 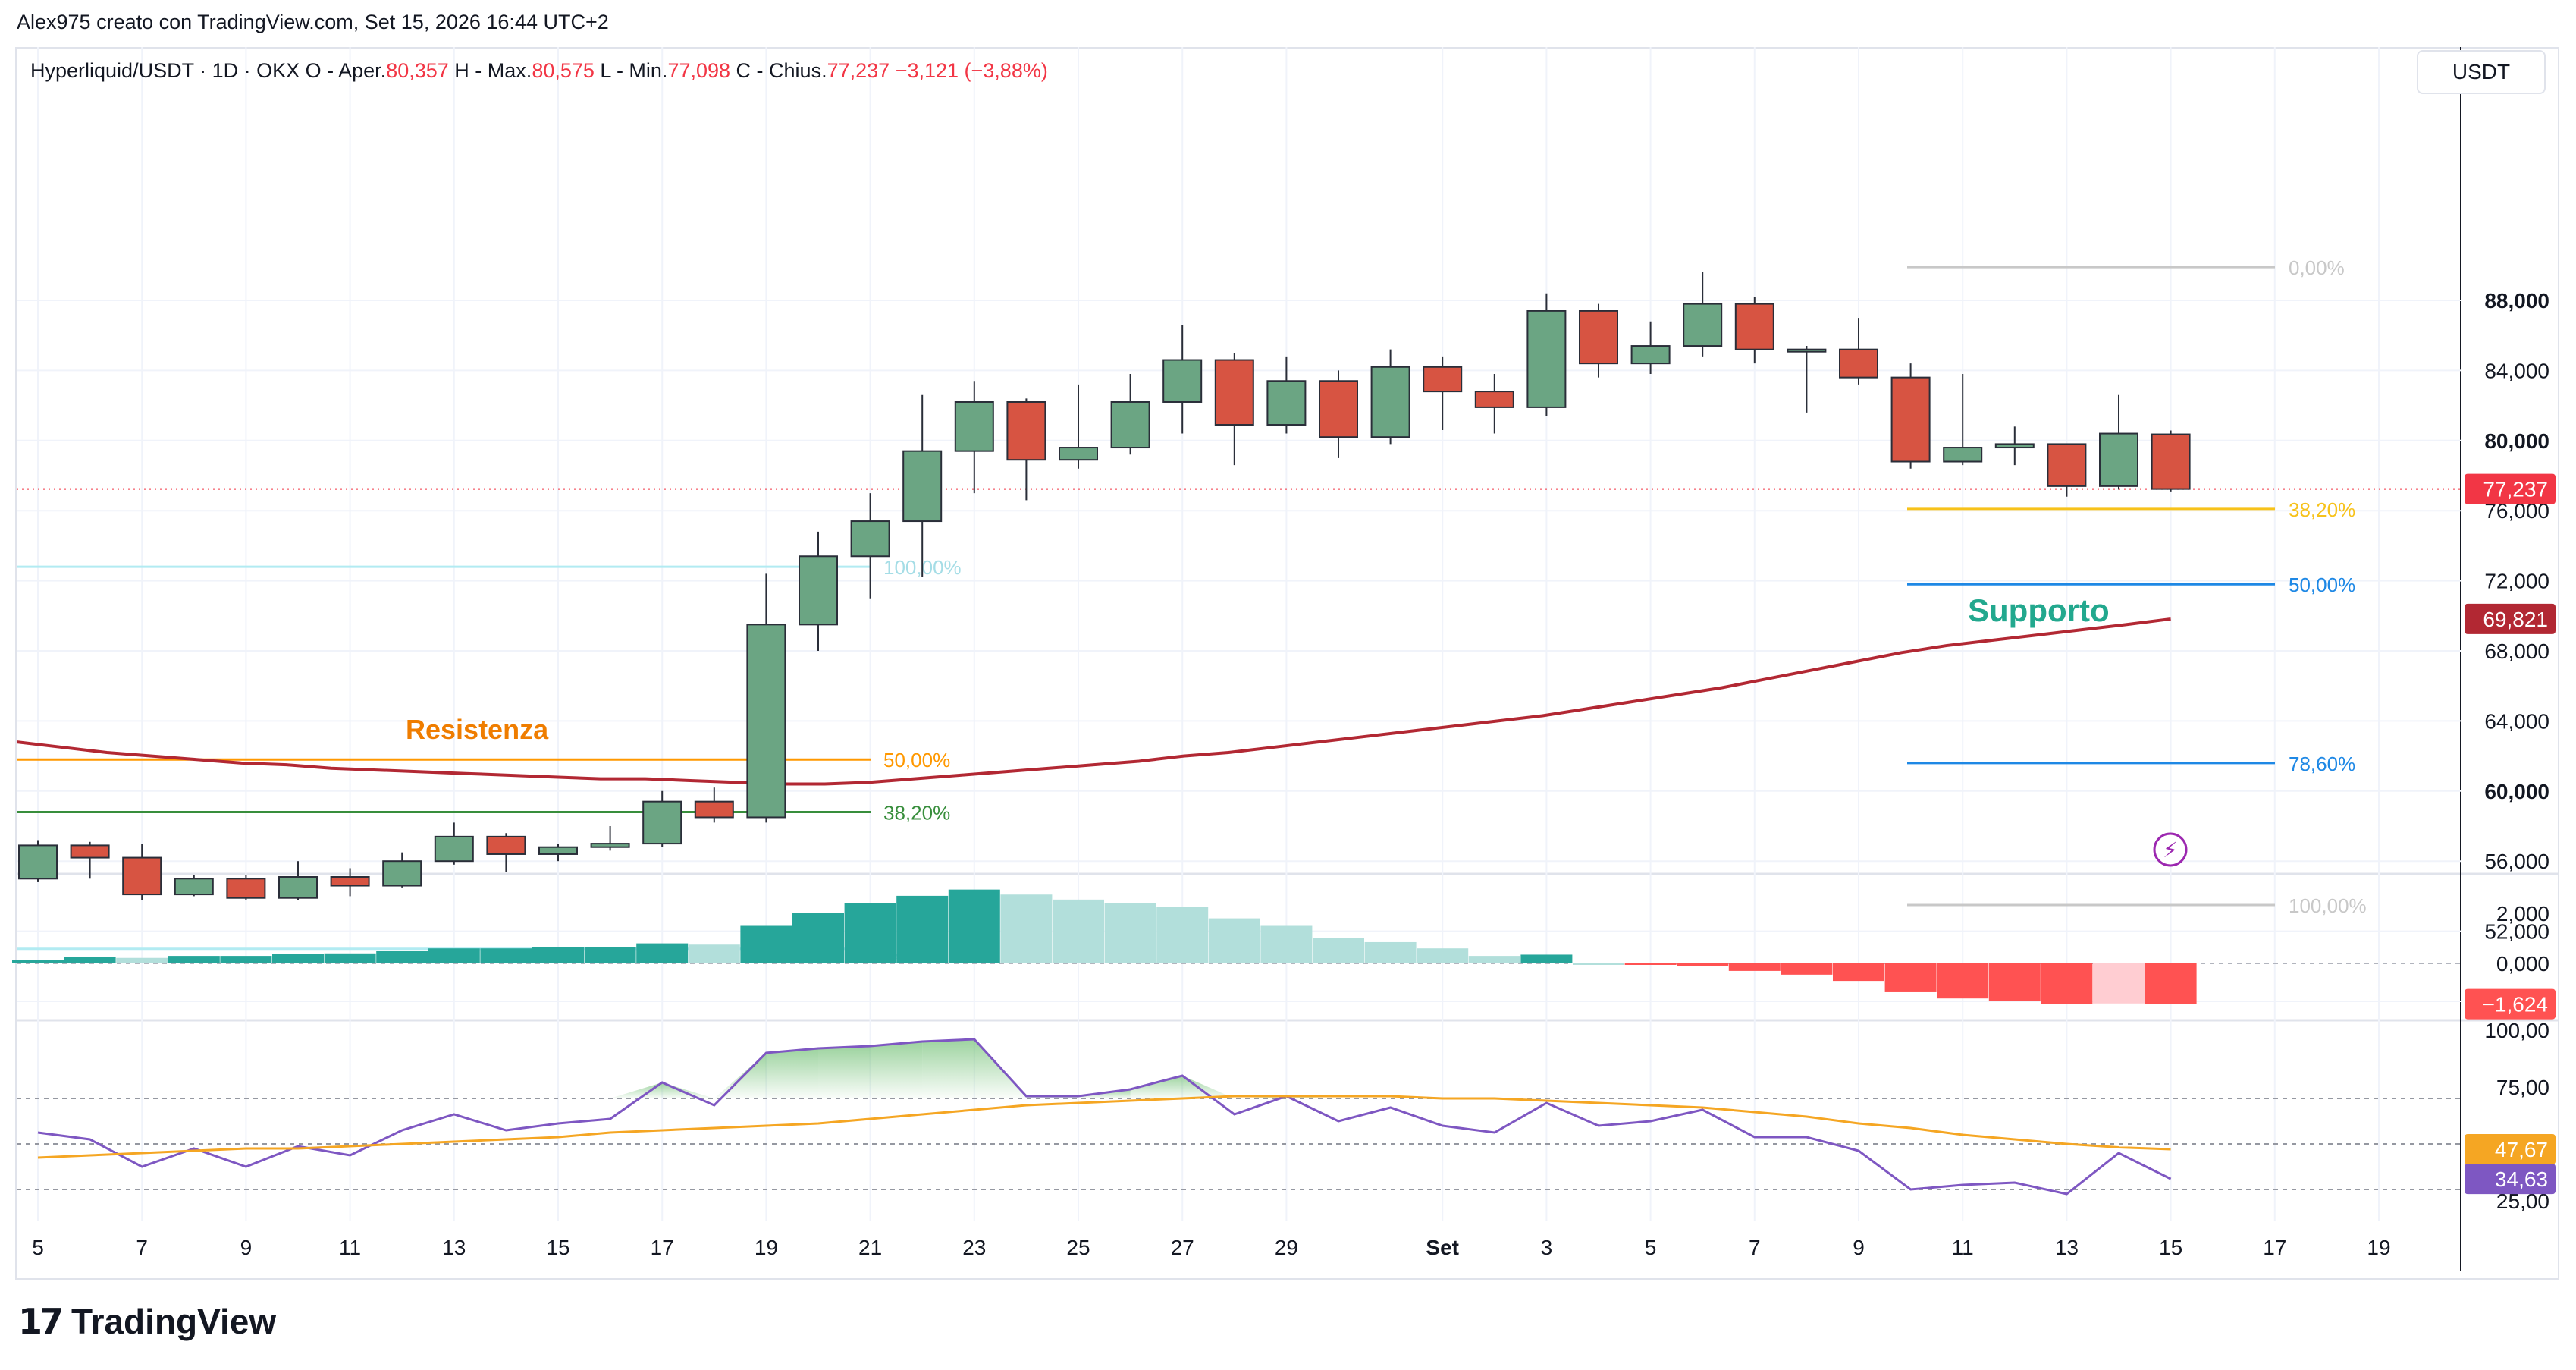 I want to click on rsi-line, so click(x=1104, y=1117).